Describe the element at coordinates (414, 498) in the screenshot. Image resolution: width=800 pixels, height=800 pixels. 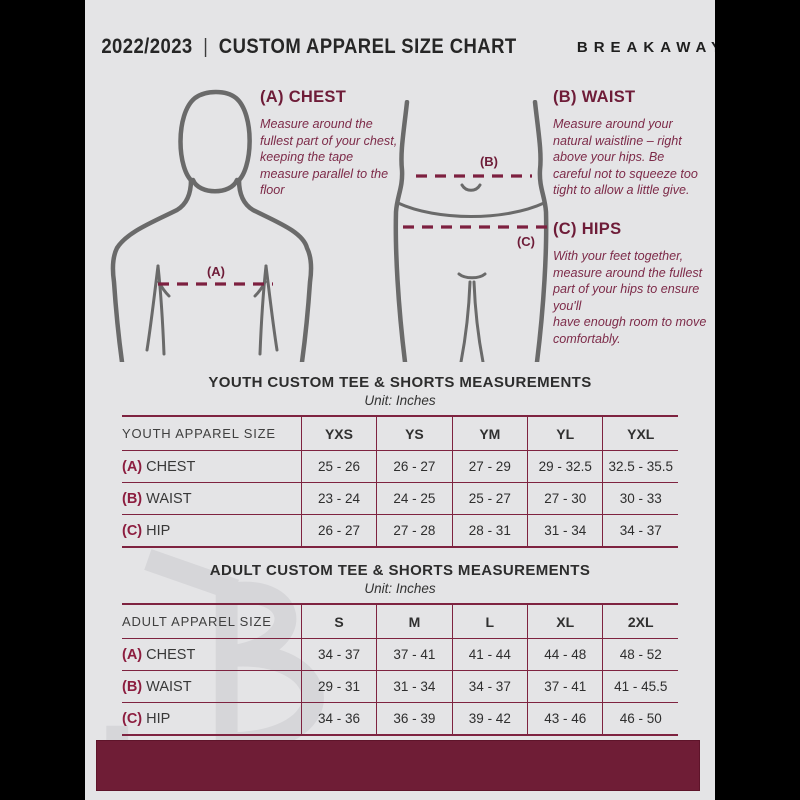
I see `measurement-cell: 24 - 25` at that location.